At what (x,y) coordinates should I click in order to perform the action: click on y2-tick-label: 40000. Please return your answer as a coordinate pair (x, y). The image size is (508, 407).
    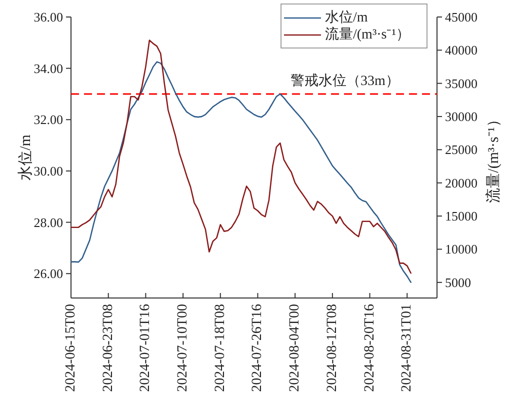
    Looking at the image, I should click on (461, 50).